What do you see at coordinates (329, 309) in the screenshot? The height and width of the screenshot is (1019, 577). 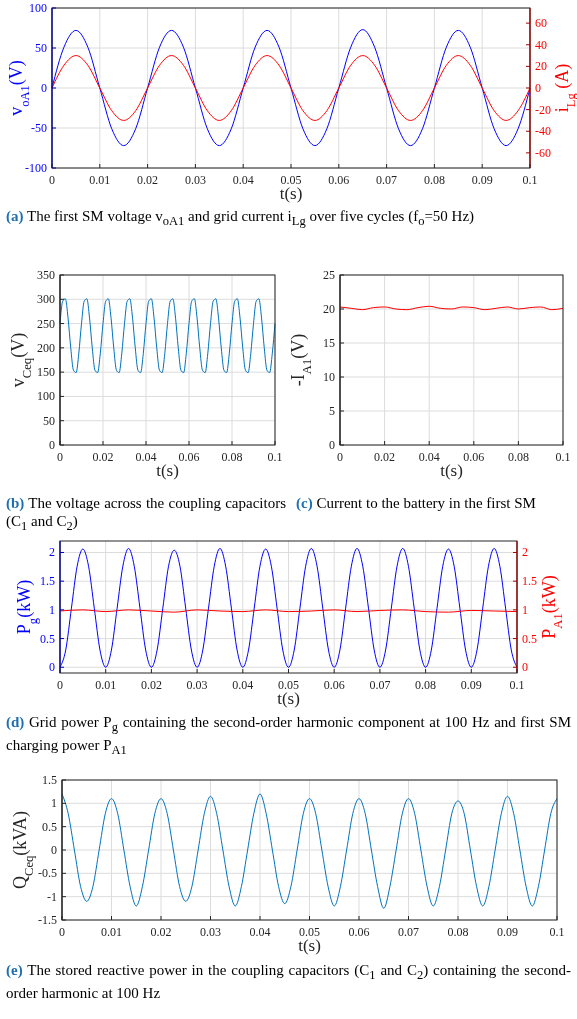 I see `y-tick-label: 20` at bounding box center [329, 309].